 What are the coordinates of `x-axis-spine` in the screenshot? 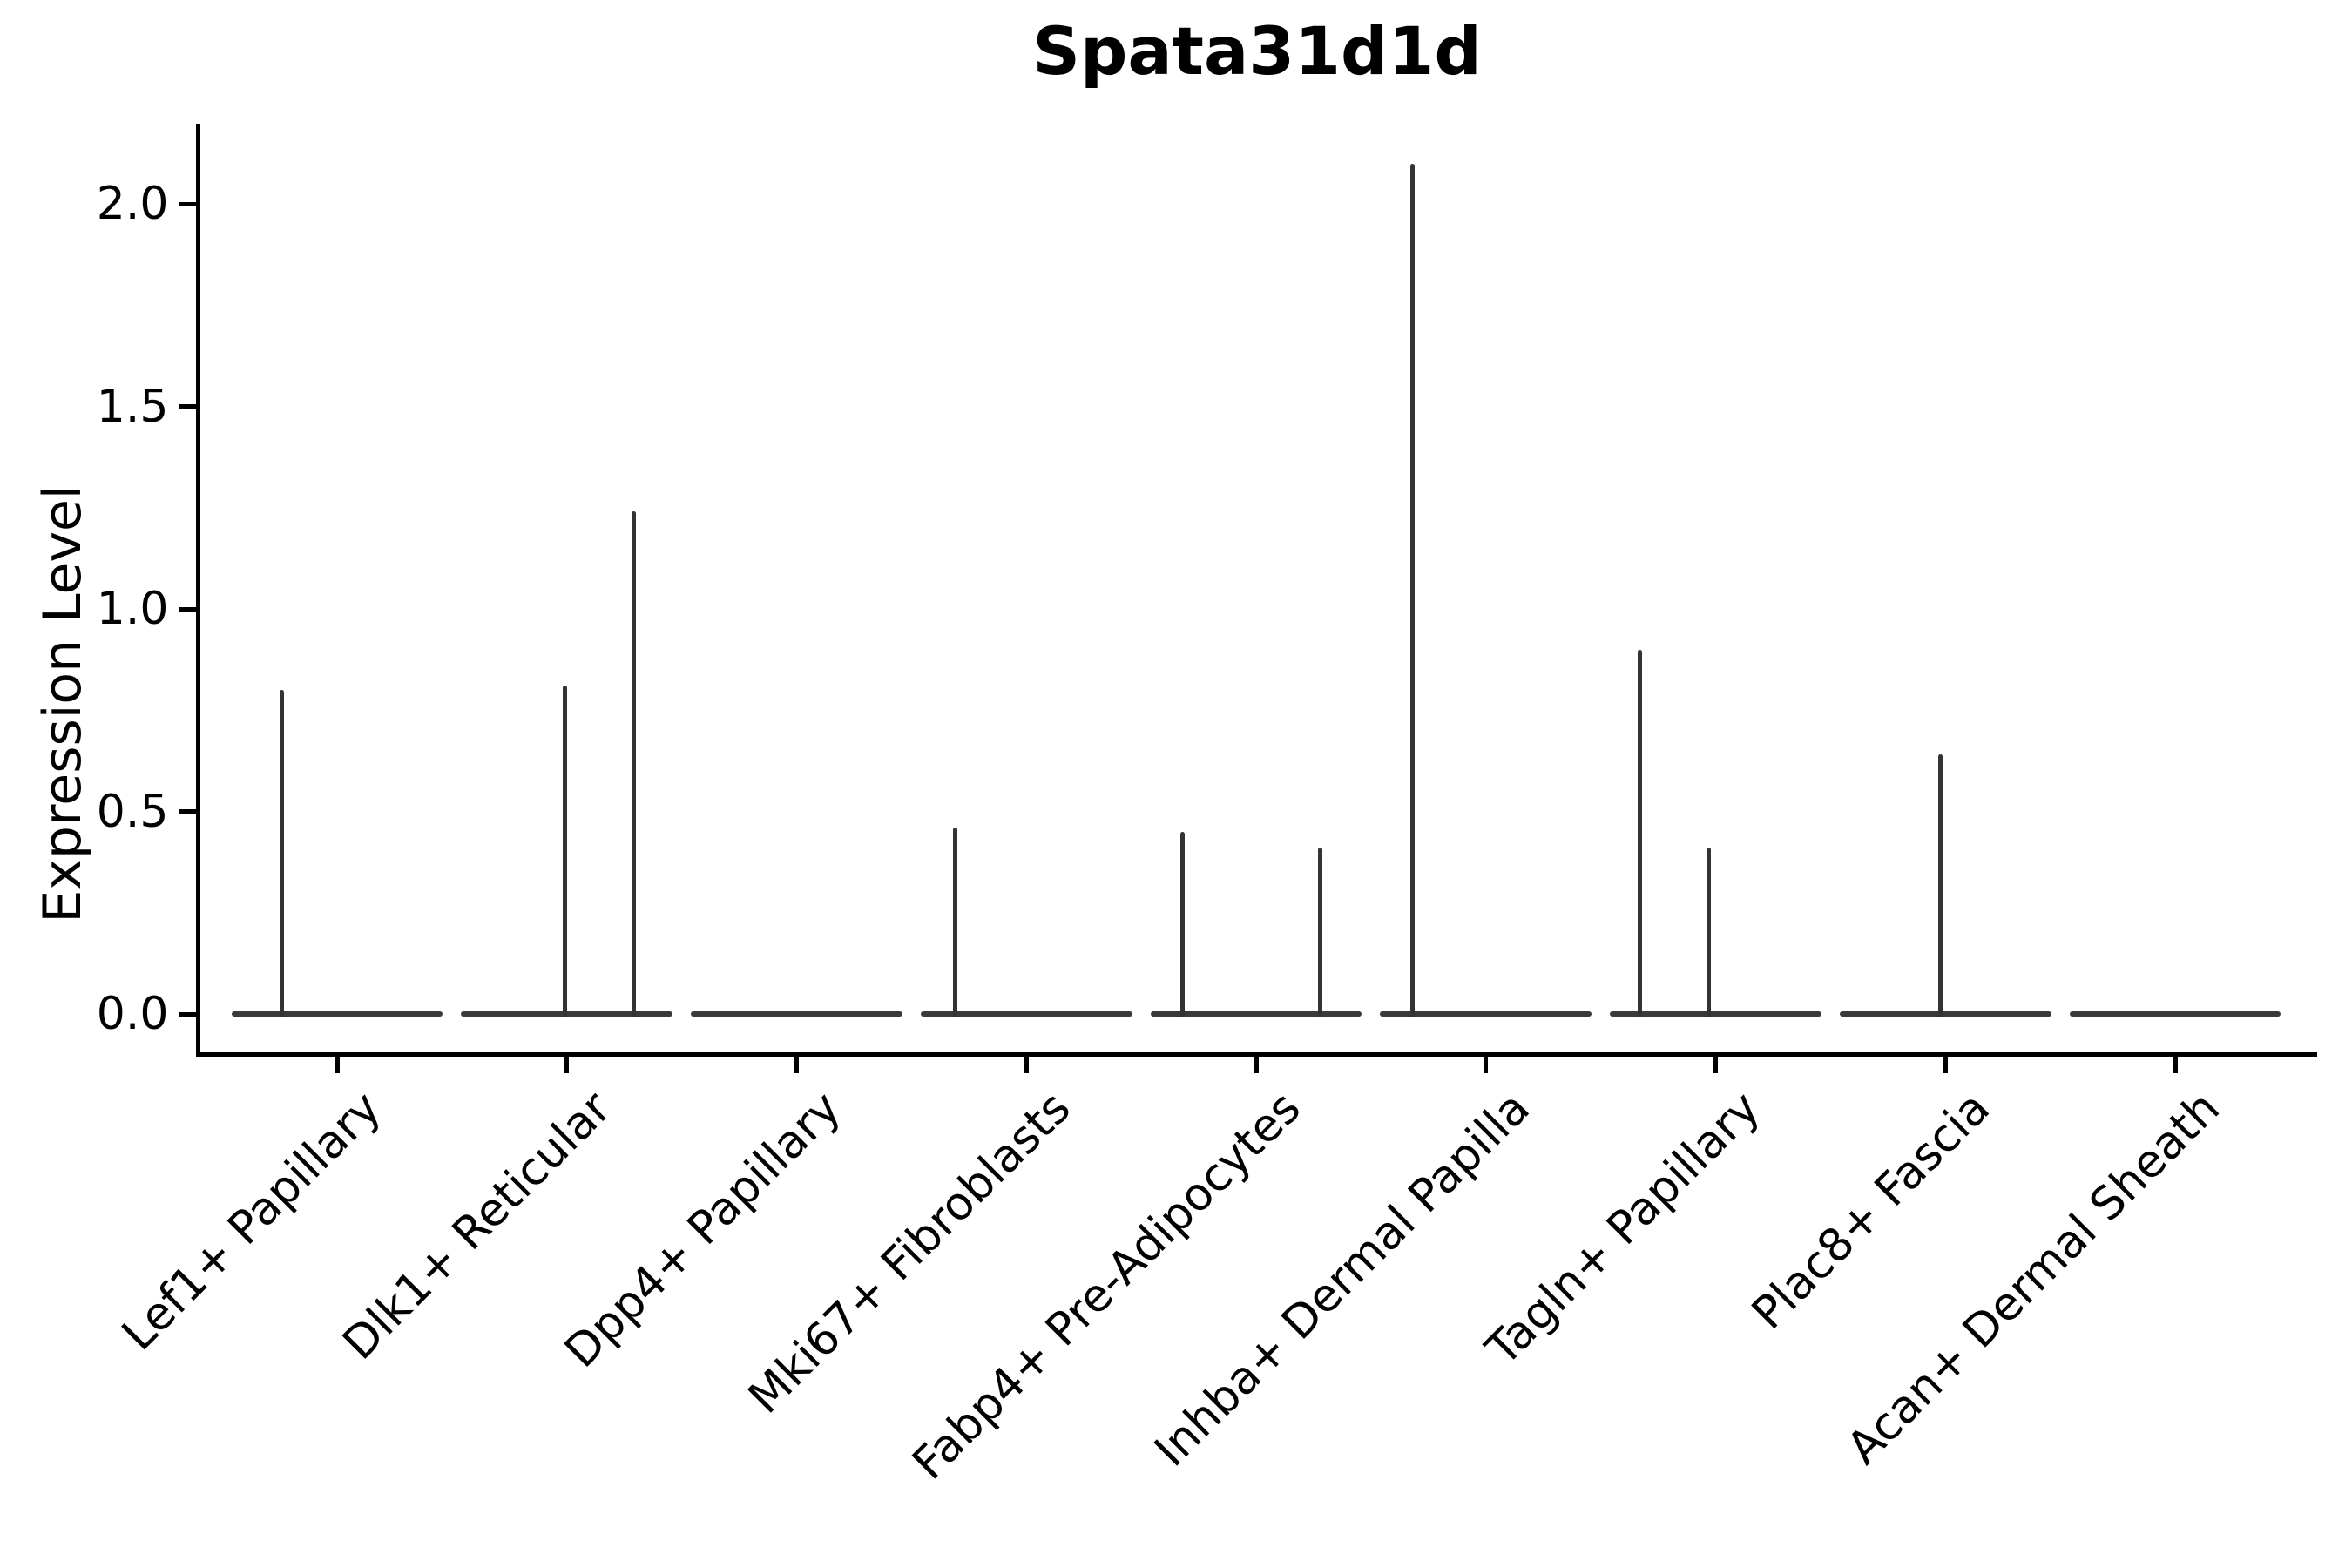 It's located at (1256, 1054).